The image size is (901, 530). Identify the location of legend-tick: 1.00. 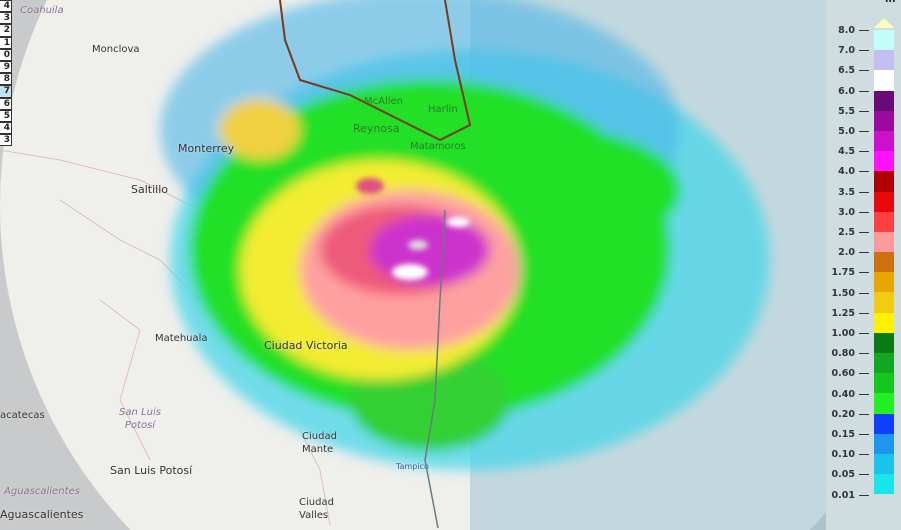
(849, 333).